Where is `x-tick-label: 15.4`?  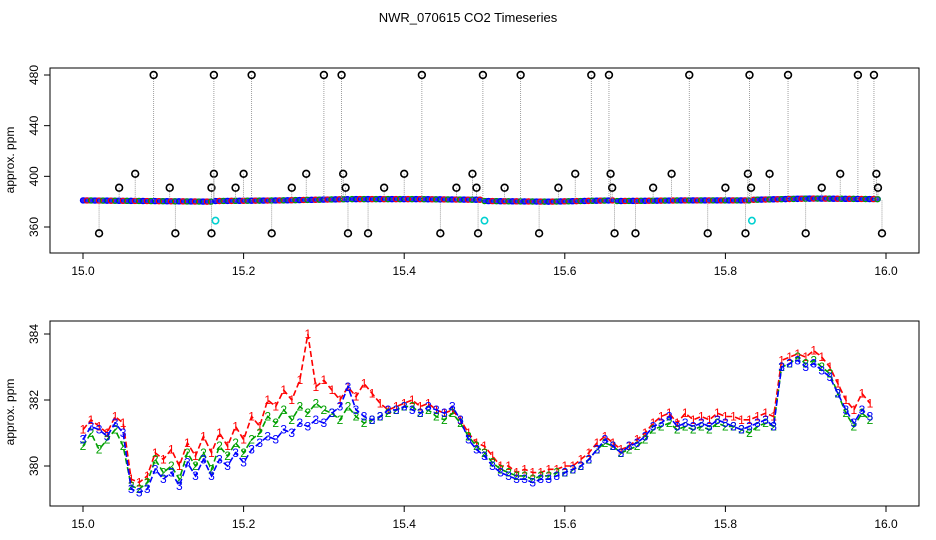
x-tick-label: 15.4 is located at coordinates (405, 271).